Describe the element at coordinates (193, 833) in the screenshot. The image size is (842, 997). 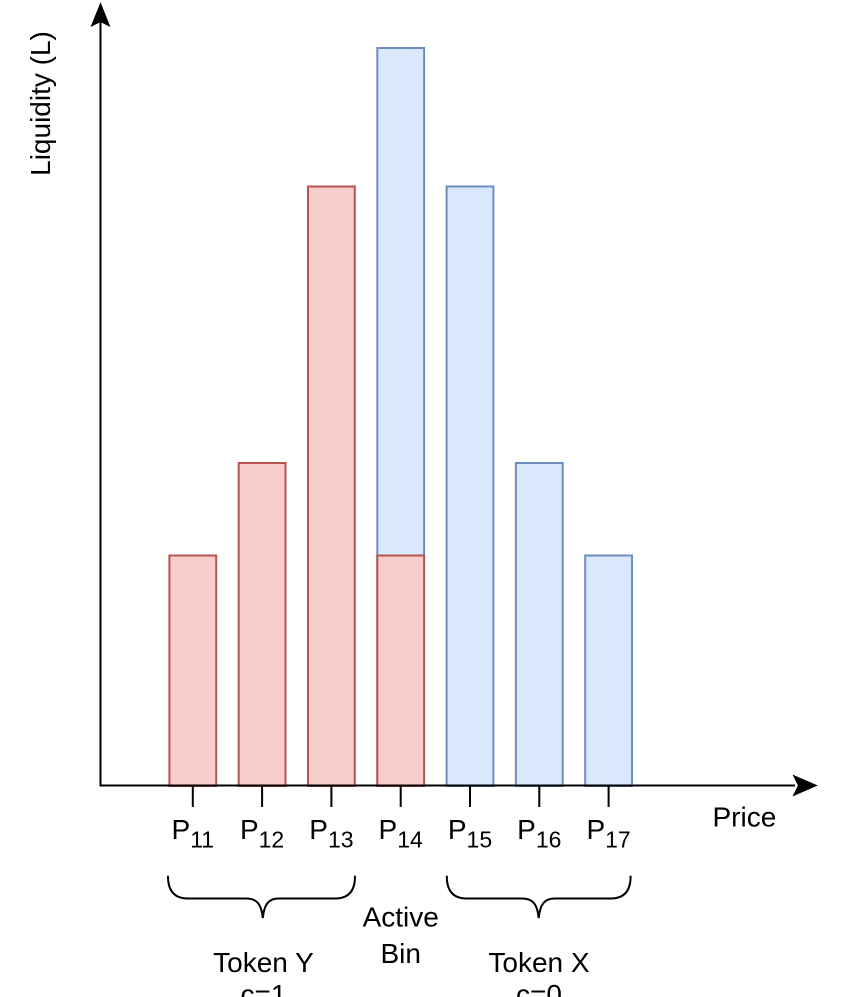
I see `svg-text: P11` at that location.